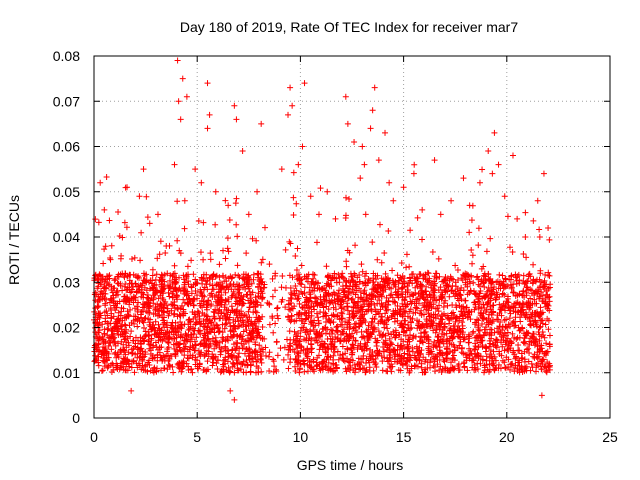 This screenshot has width=640, height=480. Describe the element at coordinates (66, 192) in the screenshot. I see `y-tick-label: 0.05` at that location.